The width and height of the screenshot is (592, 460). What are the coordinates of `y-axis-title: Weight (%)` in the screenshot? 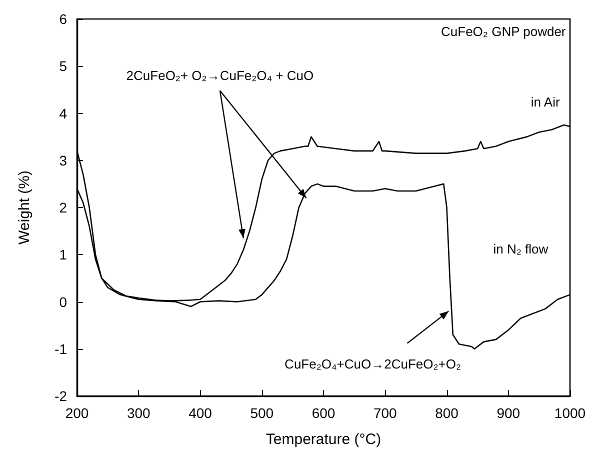 It's located at (24, 207).